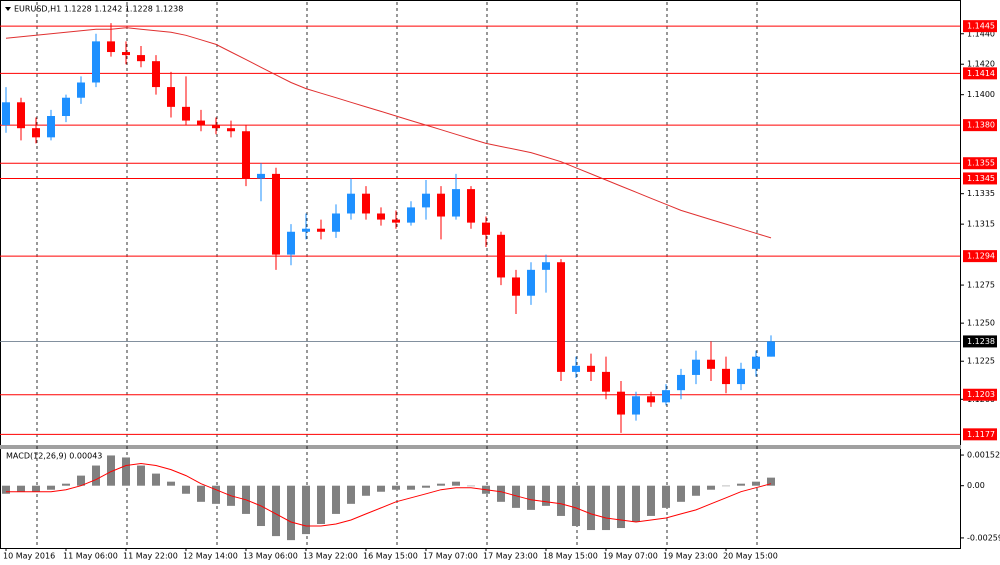  Describe the element at coordinates (570, 556) in the screenshot. I see `x-tick-label: 18 May 15:00` at that location.